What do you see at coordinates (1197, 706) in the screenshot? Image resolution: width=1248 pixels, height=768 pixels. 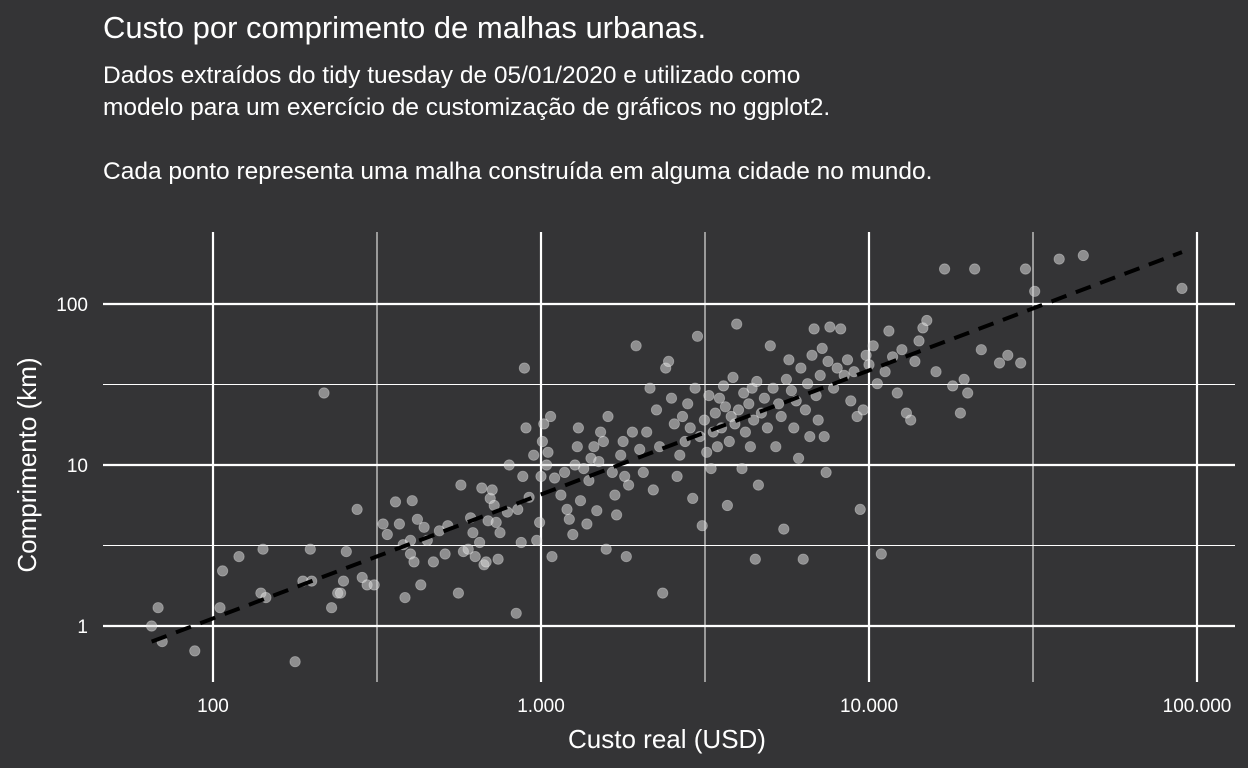 I see `x-tick-label: 100.000` at bounding box center [1197, 706].